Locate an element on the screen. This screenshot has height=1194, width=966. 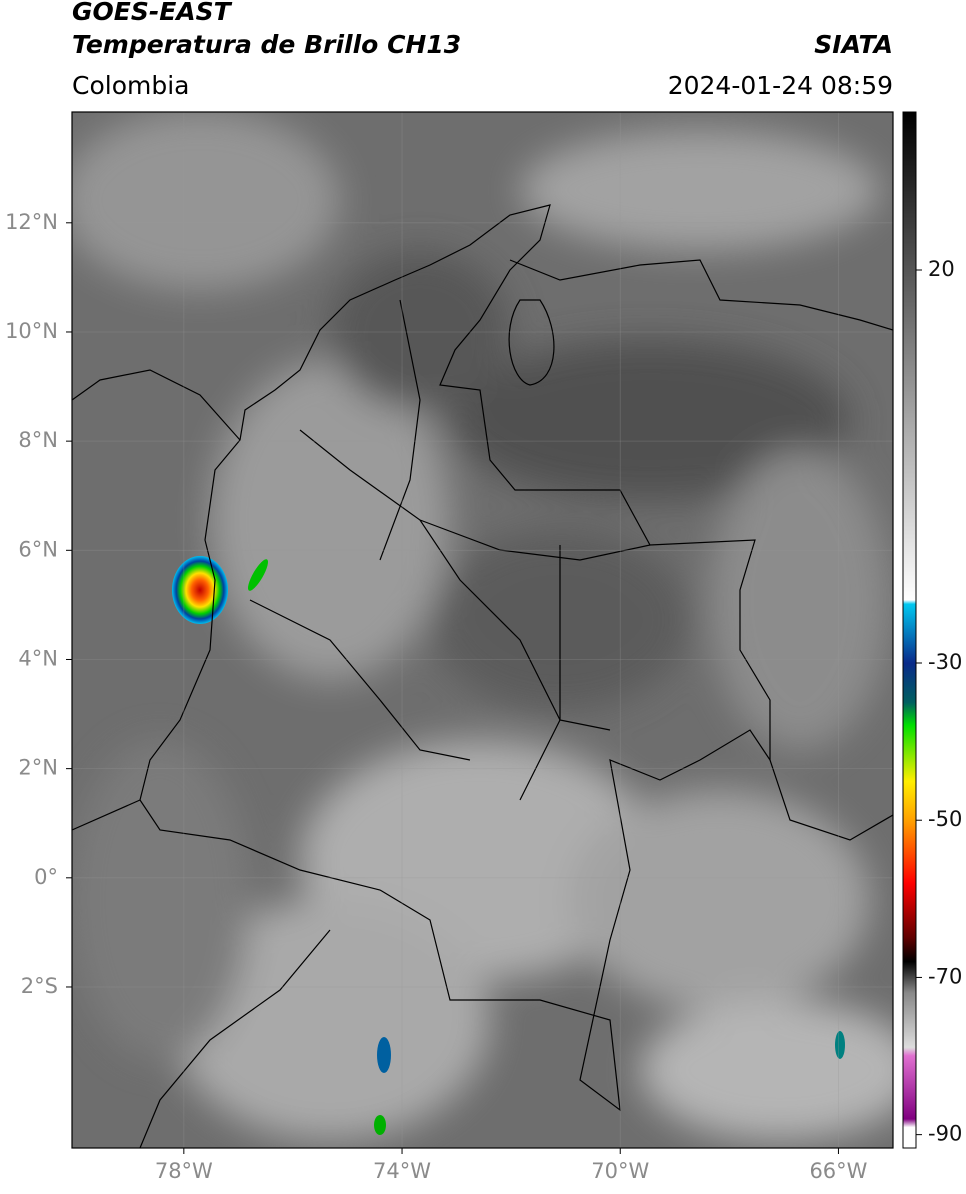
lon-tick-label: 74°W is located at coordinates (402, 1171).